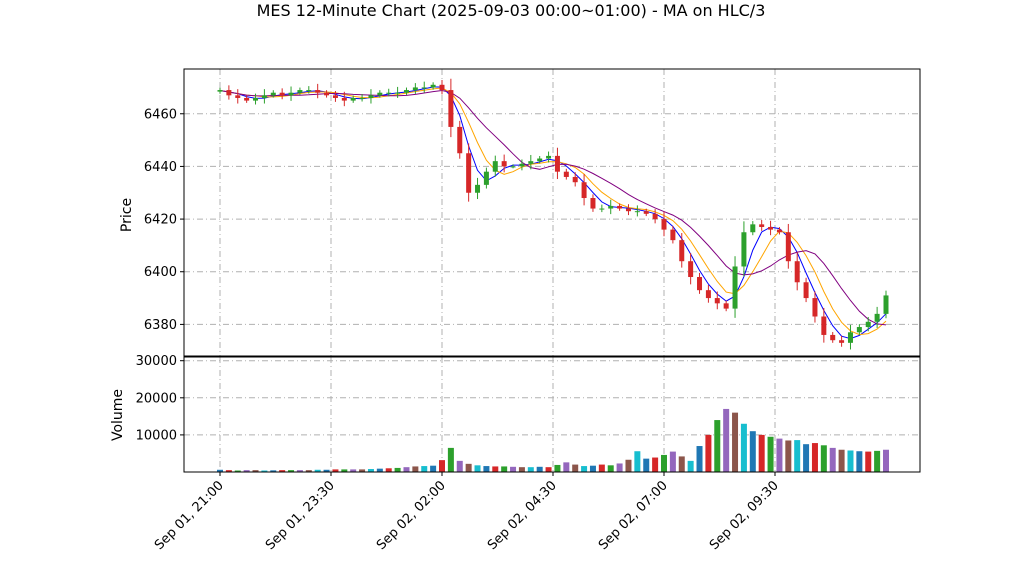 The image size is (1022, 575). I want to click on price-tick-label: 6420, so click(160, 220).